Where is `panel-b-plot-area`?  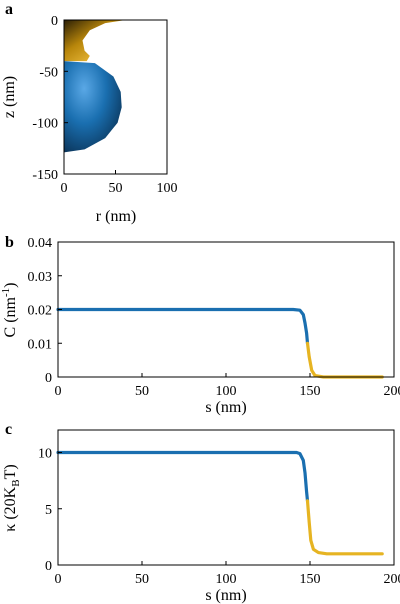
panel-b-plot-area is located at coordinates (220, 343).